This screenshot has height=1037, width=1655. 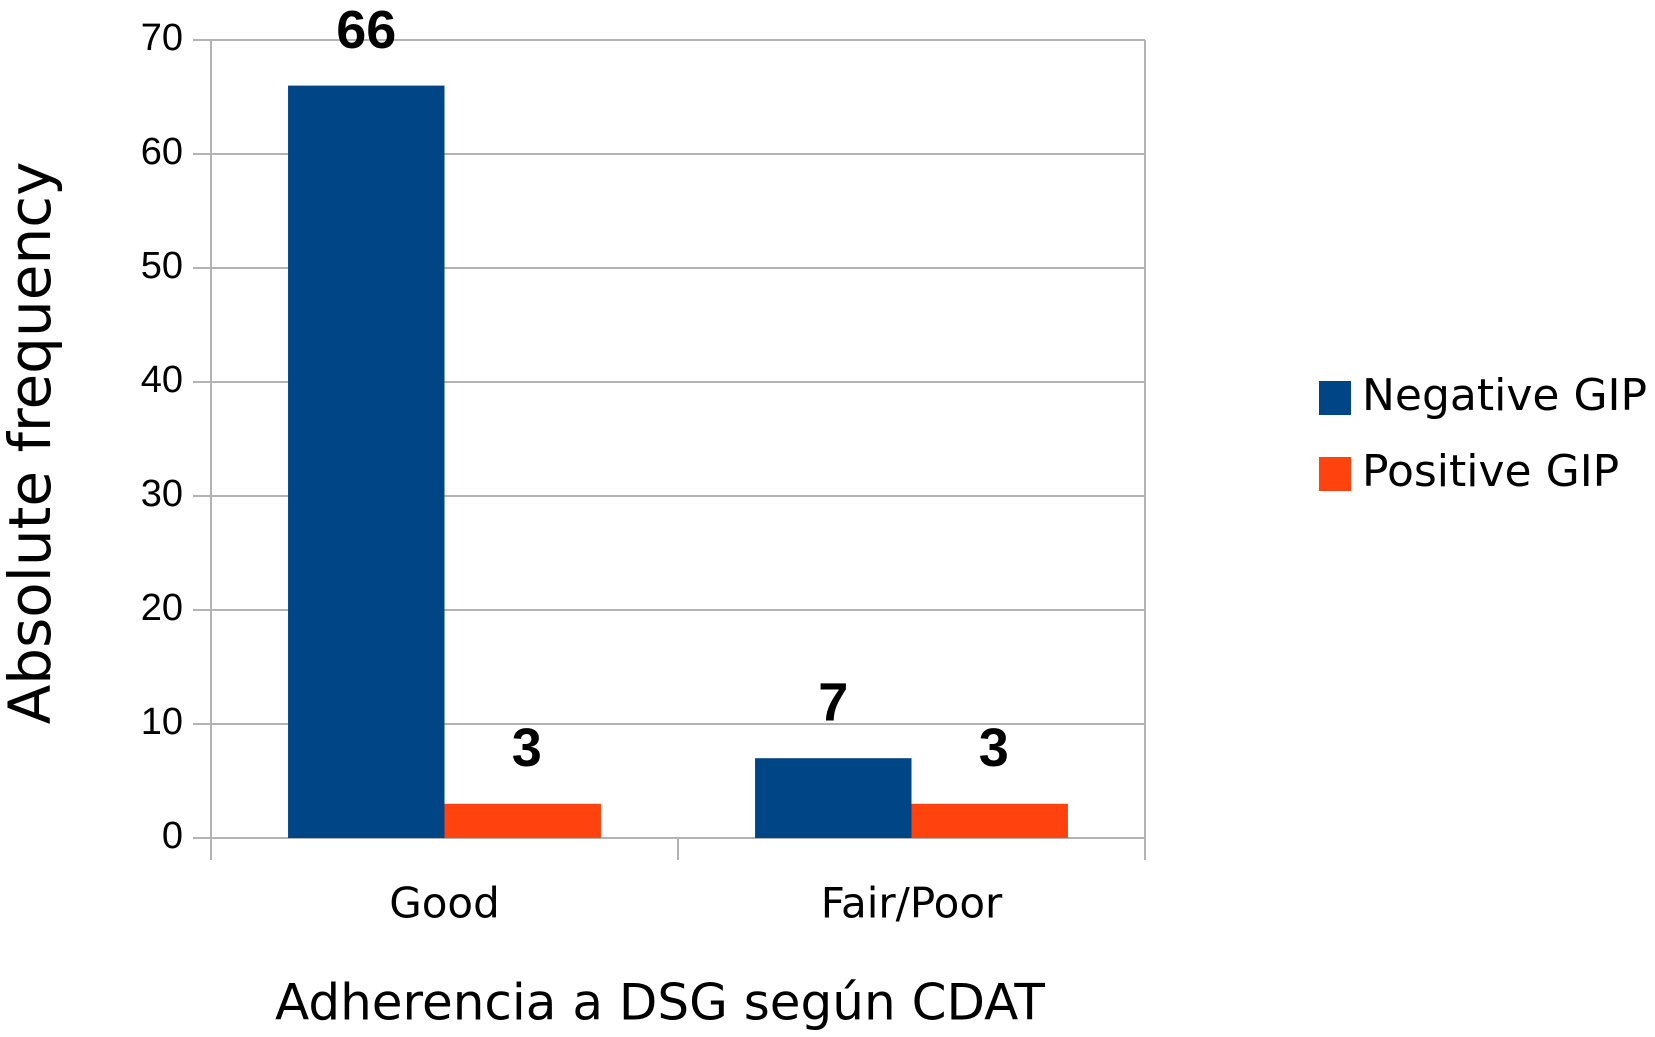 I want to click on x-tick-label: Fair/Poor, so click(x=912, y=903).